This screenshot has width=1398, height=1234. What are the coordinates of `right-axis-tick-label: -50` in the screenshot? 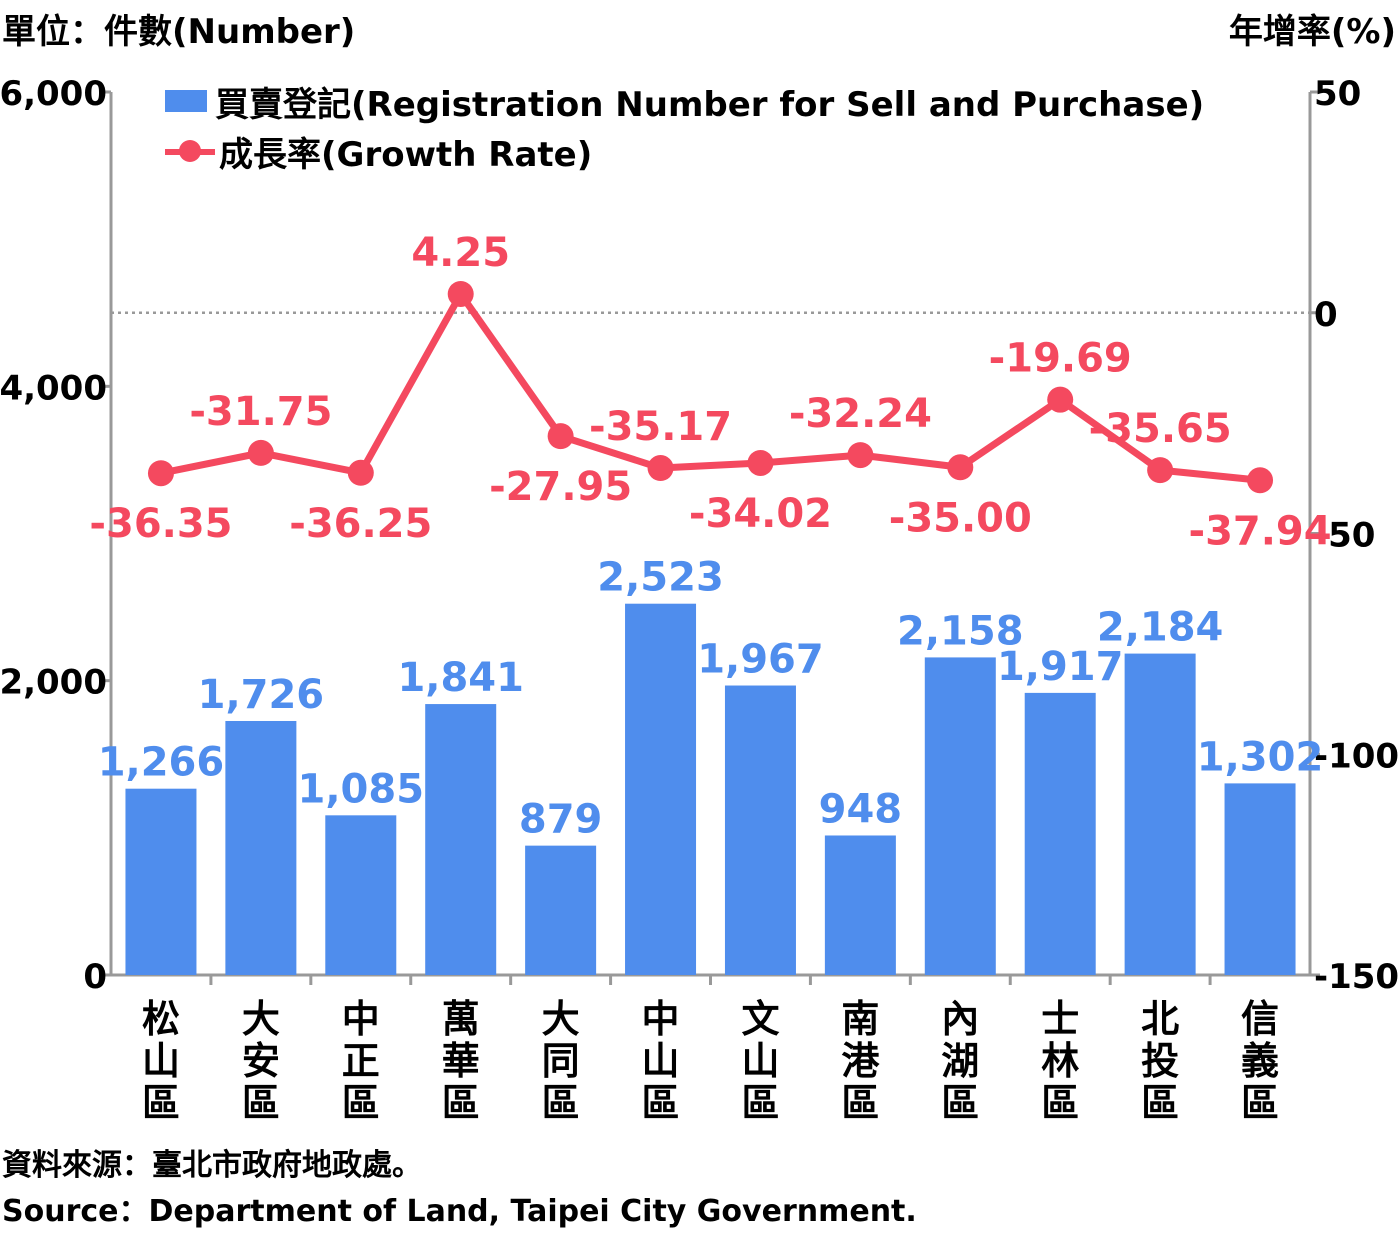 It's located at (1344, 536).